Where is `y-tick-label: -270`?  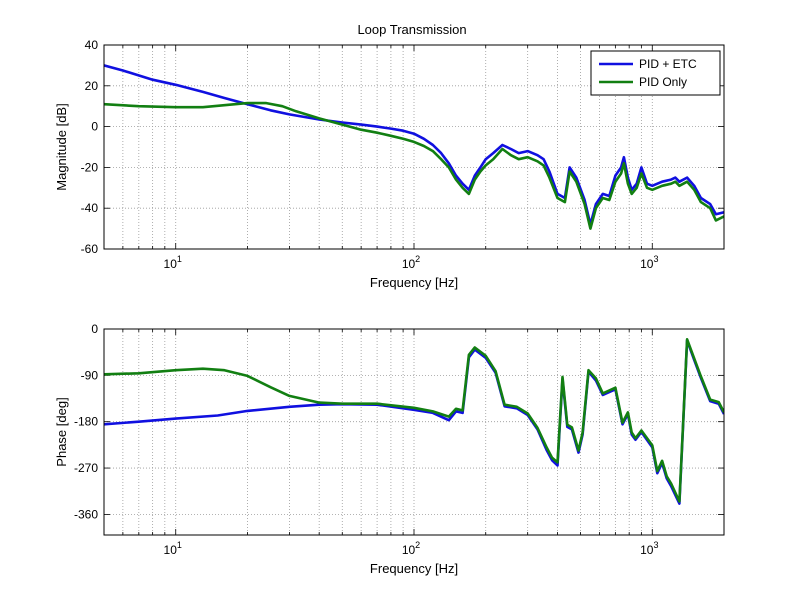
y-tick-label: -270 is located at coordinates (86, 468).